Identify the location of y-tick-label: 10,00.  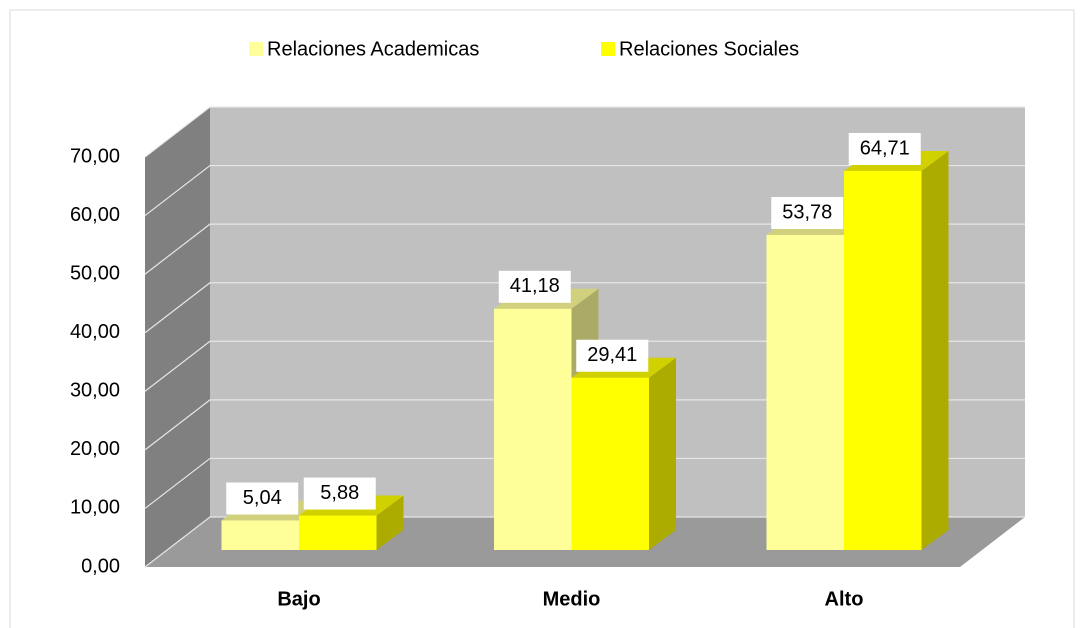
(95, 508).